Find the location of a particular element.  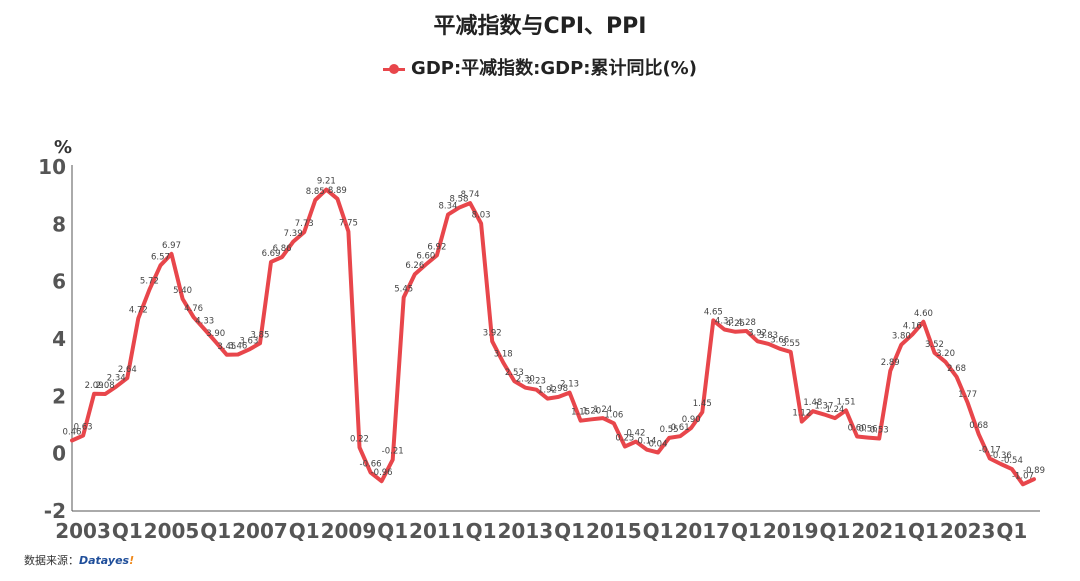

y-tick-label: -2 is located at coordinates (55, 511).